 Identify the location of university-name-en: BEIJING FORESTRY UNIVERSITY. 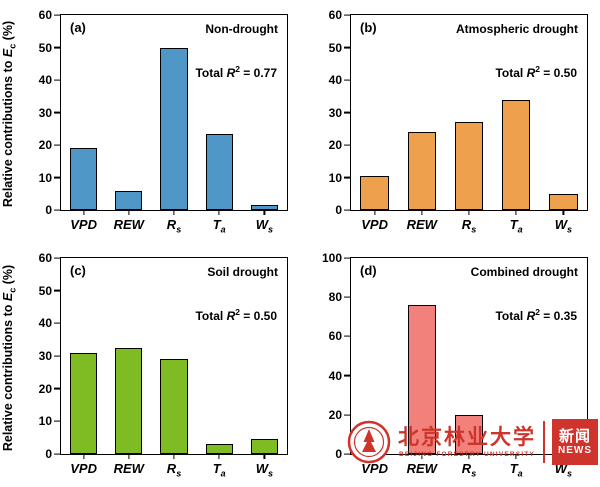
(467, 454).